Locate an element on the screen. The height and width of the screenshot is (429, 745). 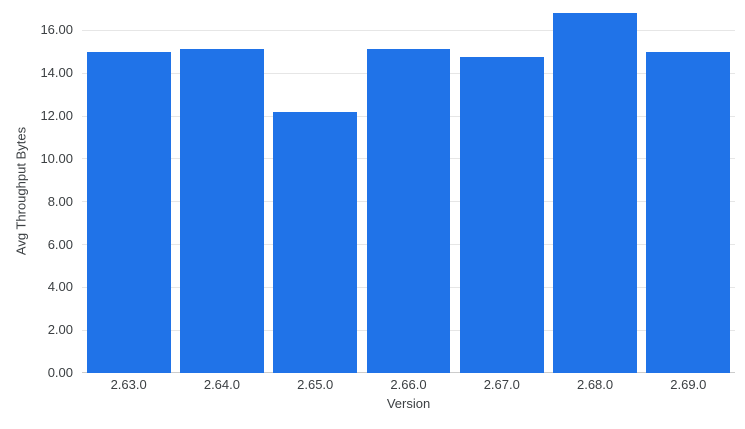
x-tick-label: 2.63.0 is located at coordinates (128, 384).